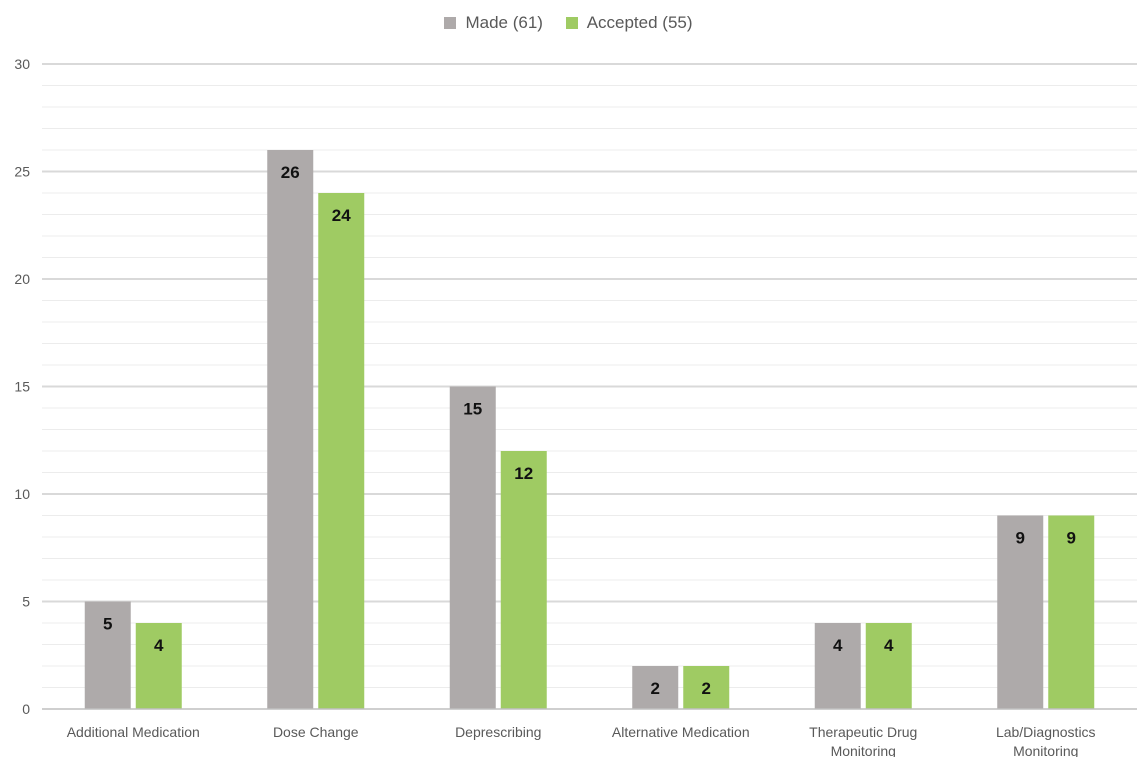 Image resolution: width=1137 pixels, height=757 pixels. Describe the element at coordinates (22, 279) in the screenshot. I see `y-tick-label: 20` at that location.